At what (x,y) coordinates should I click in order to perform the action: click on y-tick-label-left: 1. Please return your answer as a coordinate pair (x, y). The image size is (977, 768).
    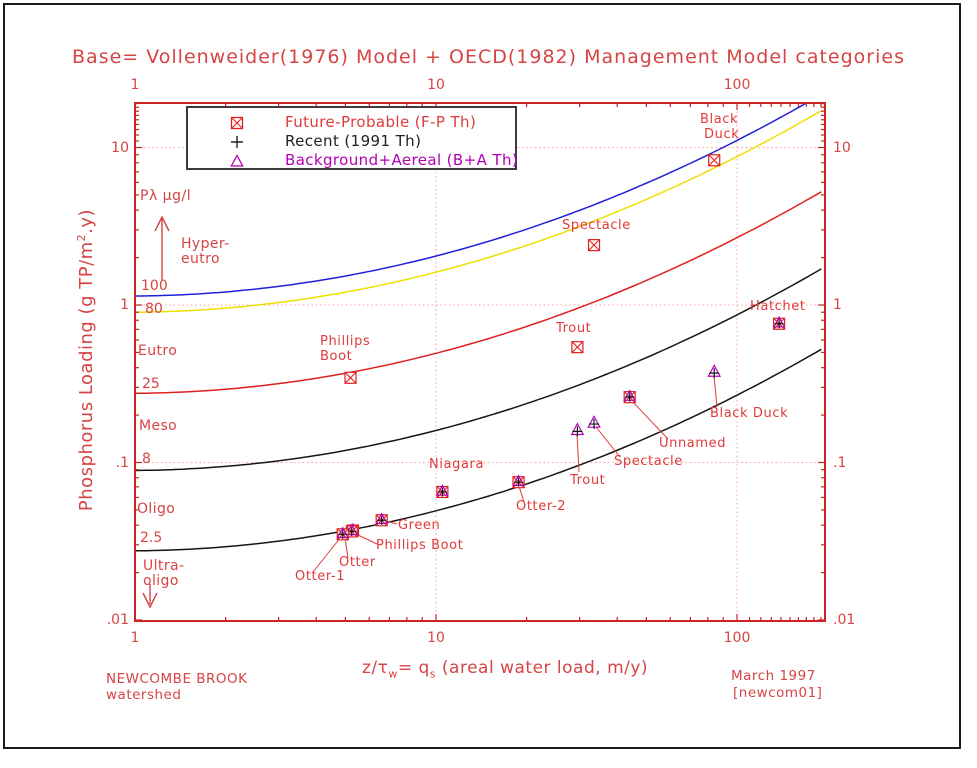
    Looking at the image, I should click on (124, 305).